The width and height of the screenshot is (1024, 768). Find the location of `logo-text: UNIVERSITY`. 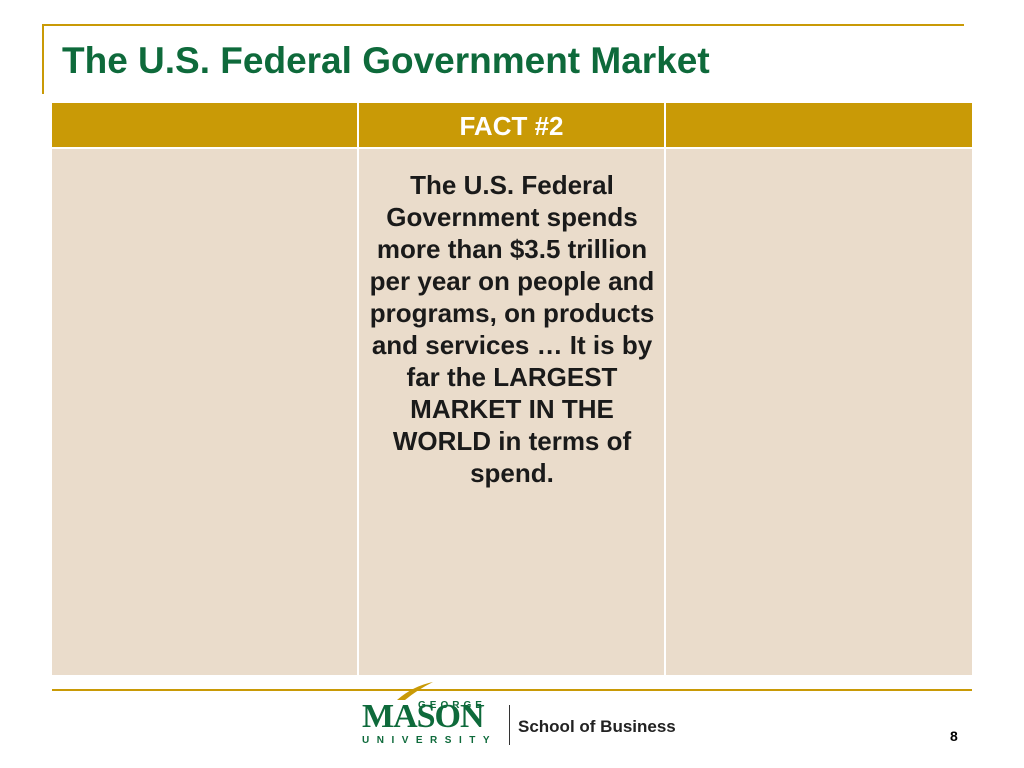

logo-text: UNIVERSITY is located at coordinates (430, 740).